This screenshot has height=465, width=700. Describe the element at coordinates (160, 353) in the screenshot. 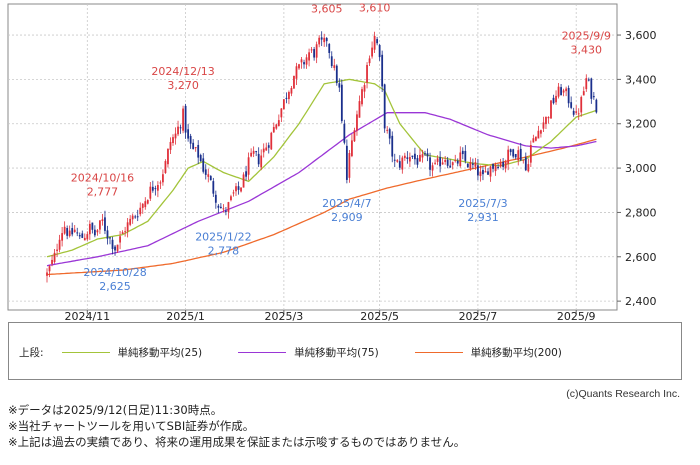

I see `legend-label-ma25: 単純移動平均(25)` at that location.